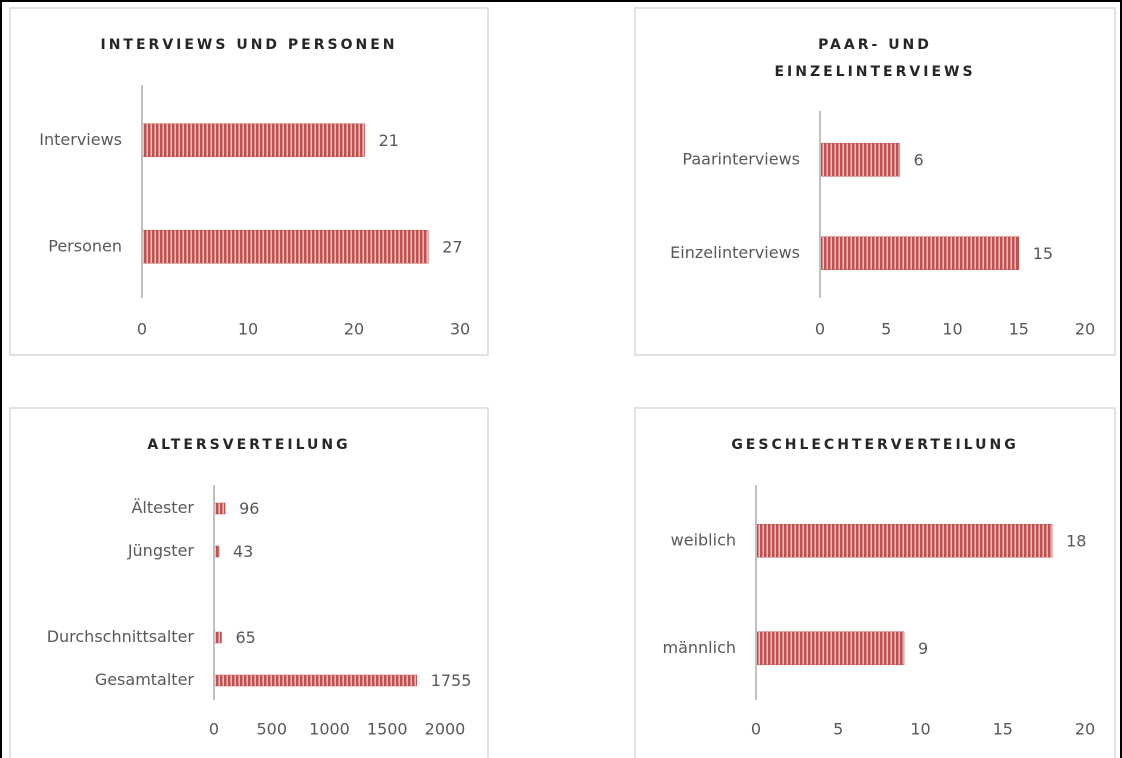  Describe the element at coordinates (445, 729) in the screenshot. I see `x-tick-label: 2000` at that location.